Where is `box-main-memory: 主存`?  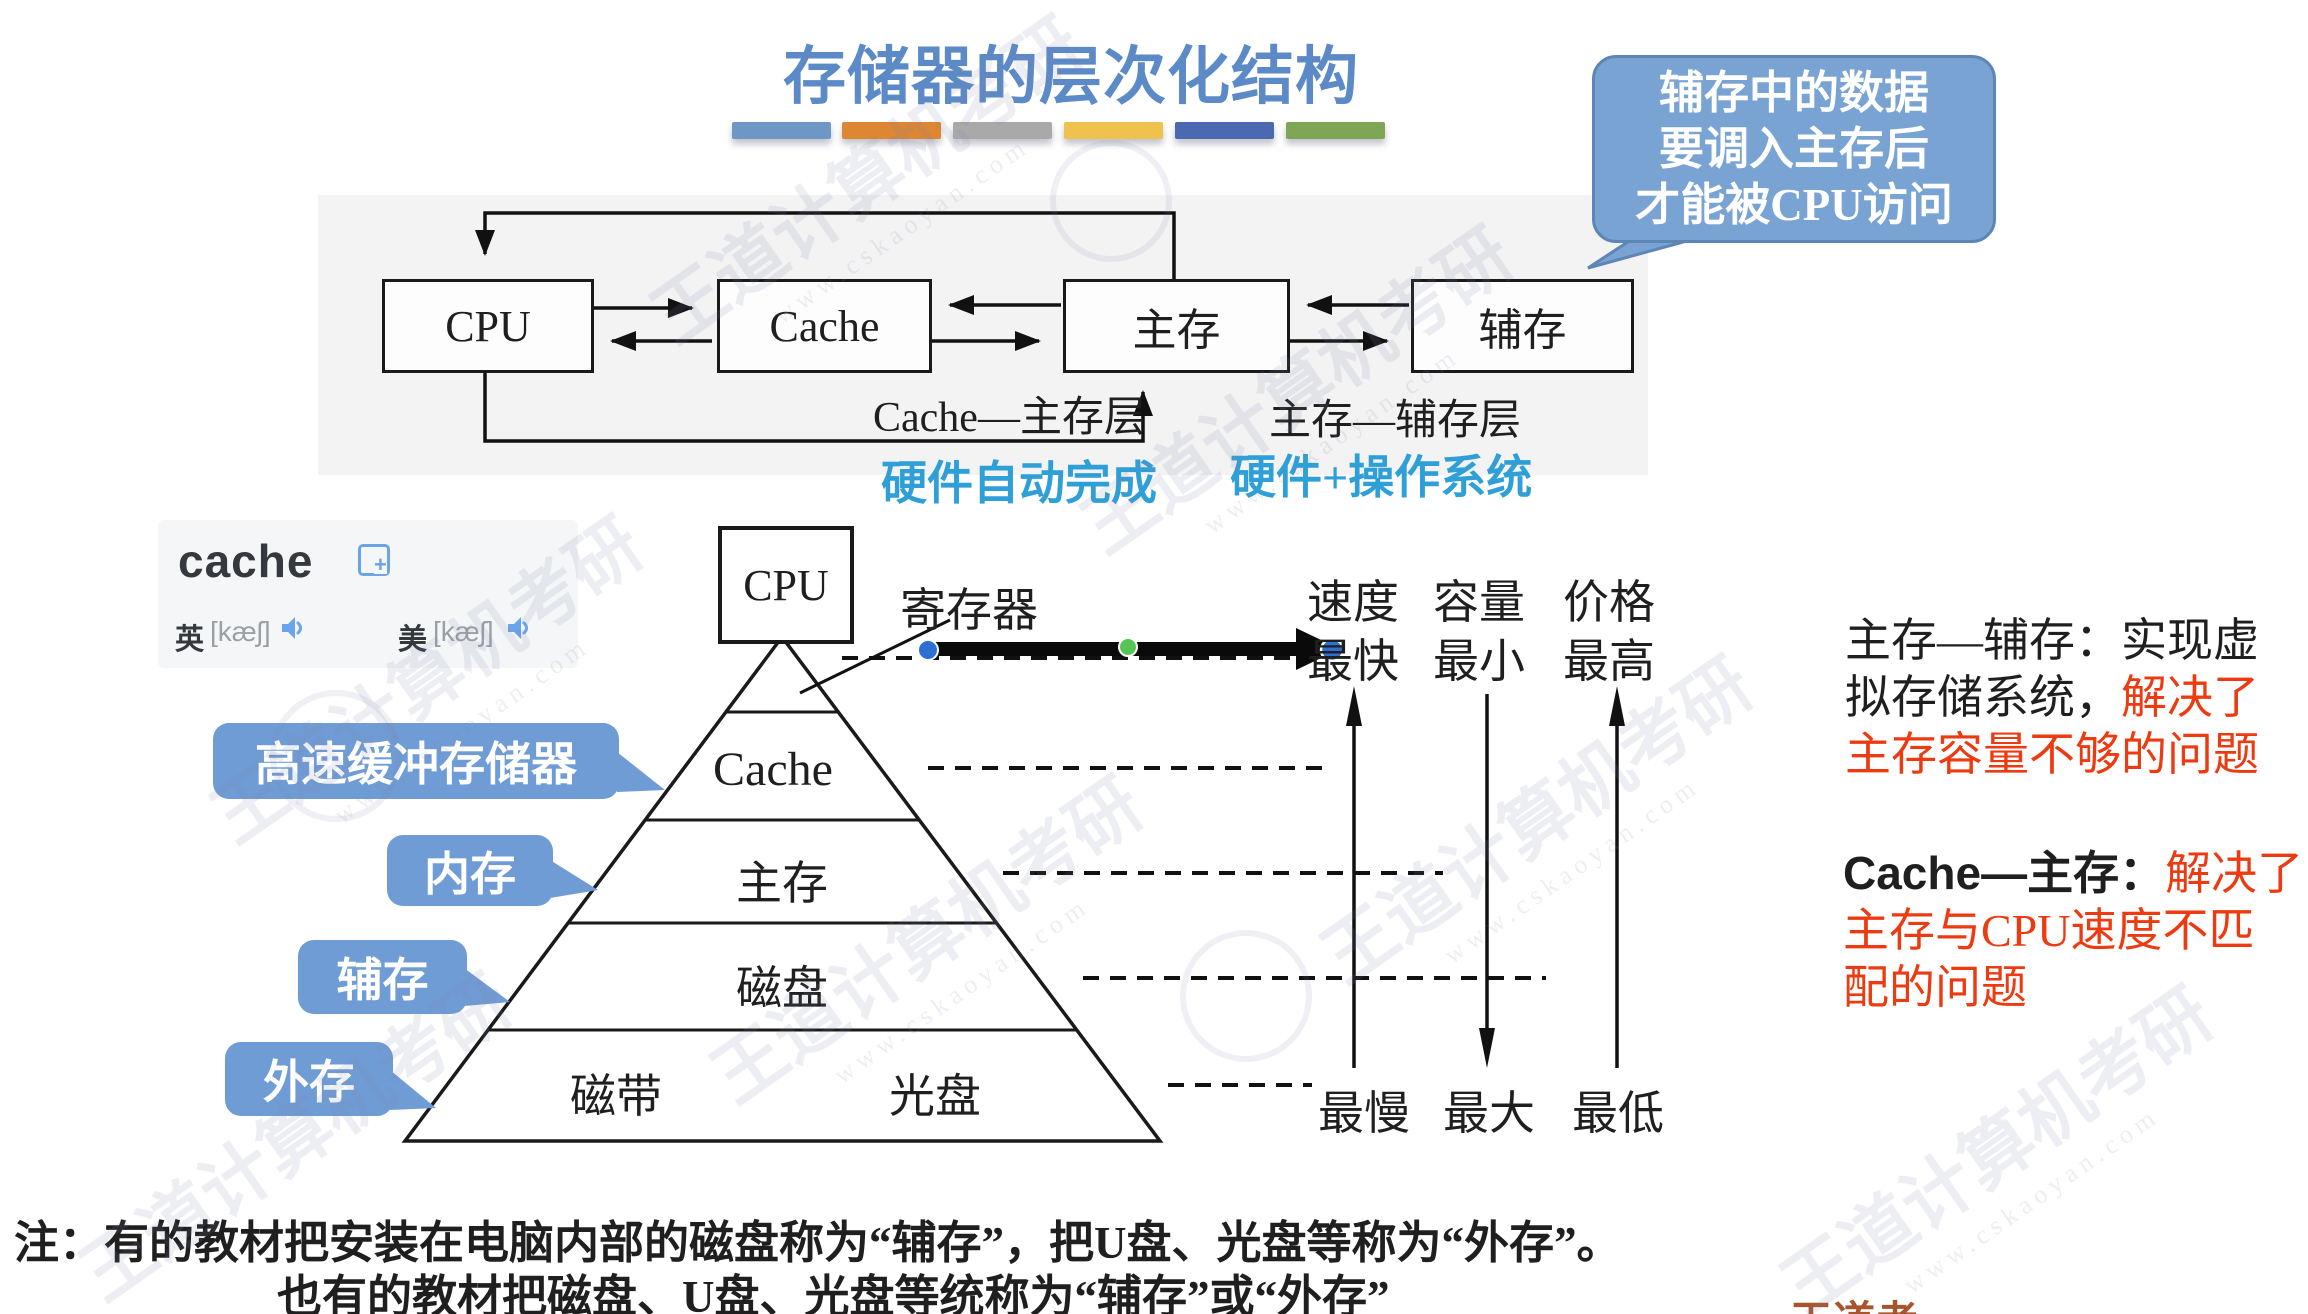
box-main-memory: 主存 is located at coordinates (1176, 326).